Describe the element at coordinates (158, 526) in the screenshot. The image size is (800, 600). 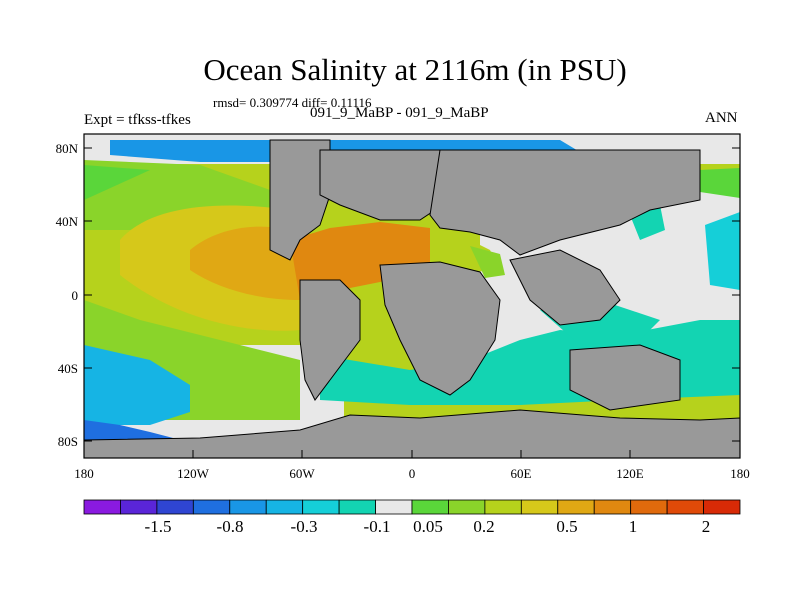
I see `colorbar-label-1: -1.5` at that location.